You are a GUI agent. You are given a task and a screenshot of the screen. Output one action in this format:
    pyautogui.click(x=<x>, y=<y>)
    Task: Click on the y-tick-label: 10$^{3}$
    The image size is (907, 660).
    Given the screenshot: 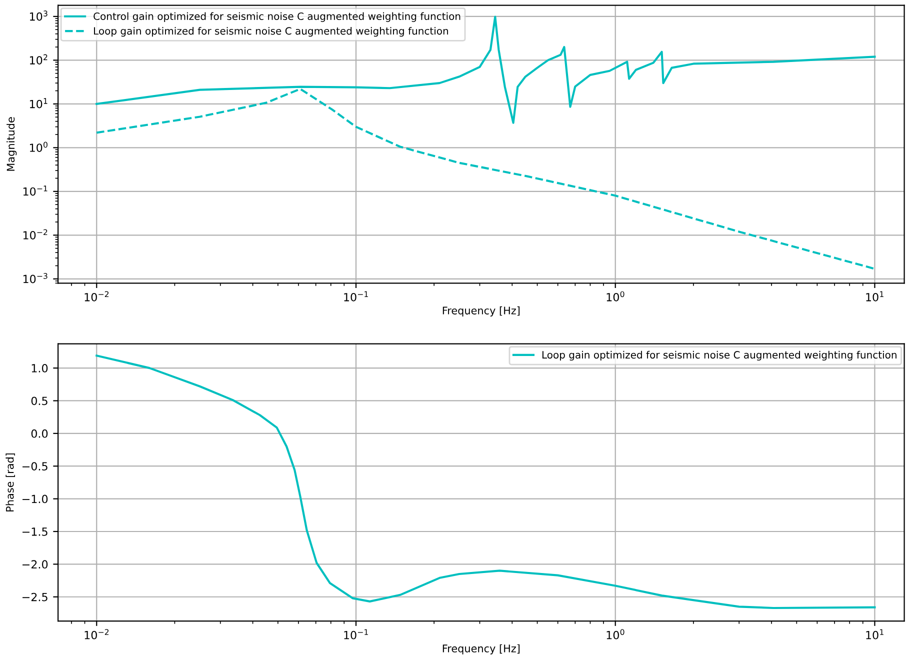 What is the action you would take?
    pyautogui.click(x=39, y=15)
    